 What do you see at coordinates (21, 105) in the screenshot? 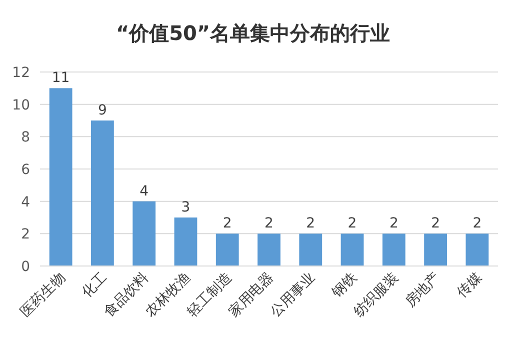
I see `y-tick-label: 10` at bounding box center [21, 105].